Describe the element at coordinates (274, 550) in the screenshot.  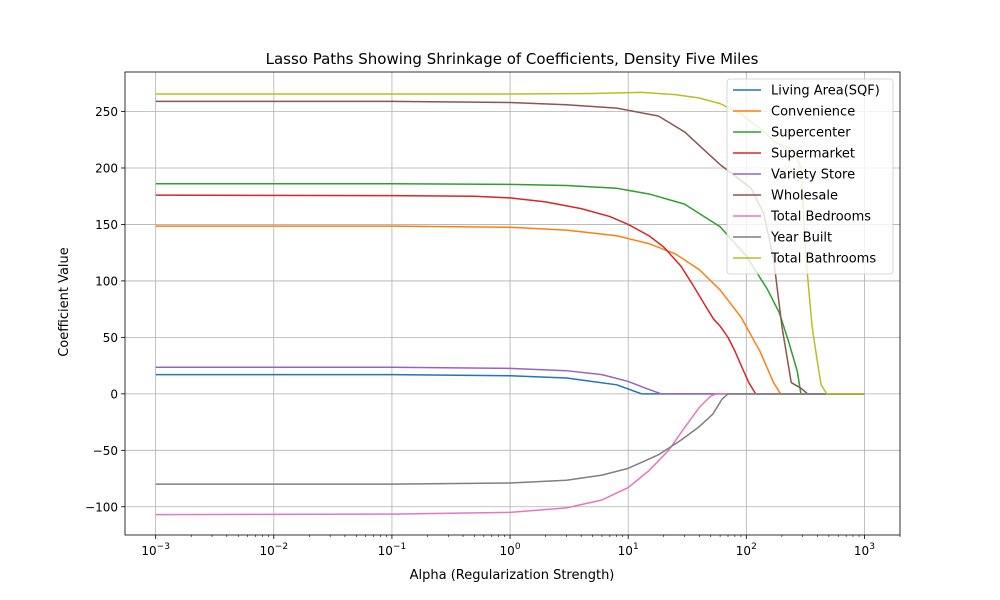
I see `x-tick-label: 10⁻²` at that location.